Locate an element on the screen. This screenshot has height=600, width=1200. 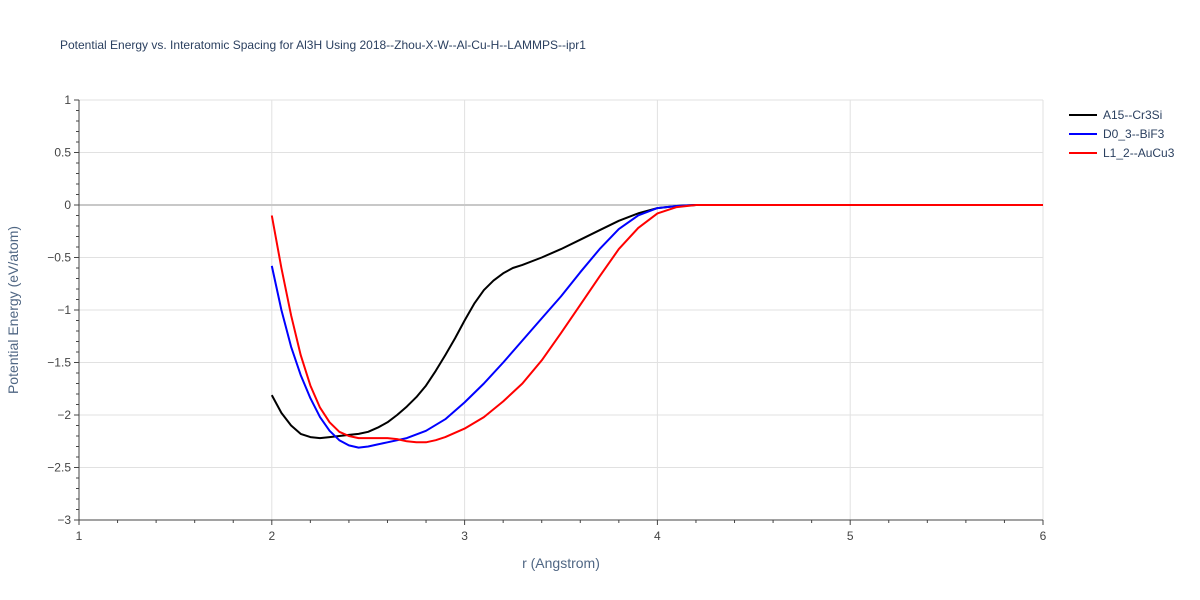
y-tick-label: −1 is located at coordinates (64, 310).